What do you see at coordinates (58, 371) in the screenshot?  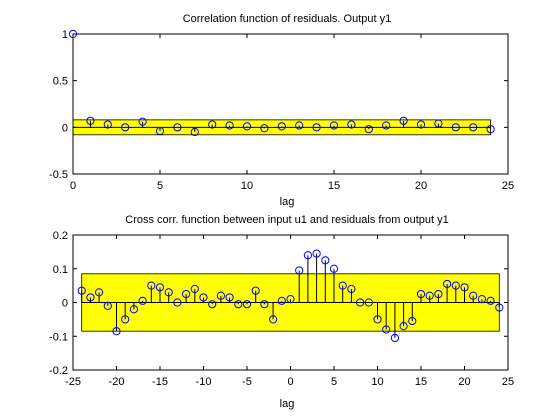 I see `lower-ytick-label: -0.2` at bounding box center [58, 371].